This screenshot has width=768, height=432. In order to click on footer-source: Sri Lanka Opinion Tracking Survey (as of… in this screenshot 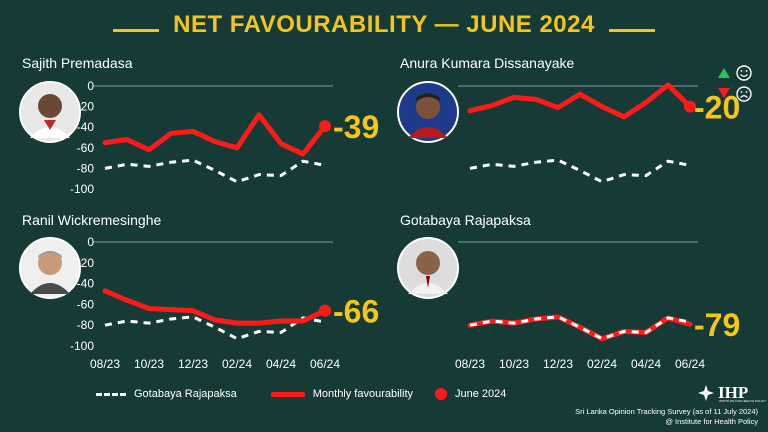, I will do `click(666, 411)`.